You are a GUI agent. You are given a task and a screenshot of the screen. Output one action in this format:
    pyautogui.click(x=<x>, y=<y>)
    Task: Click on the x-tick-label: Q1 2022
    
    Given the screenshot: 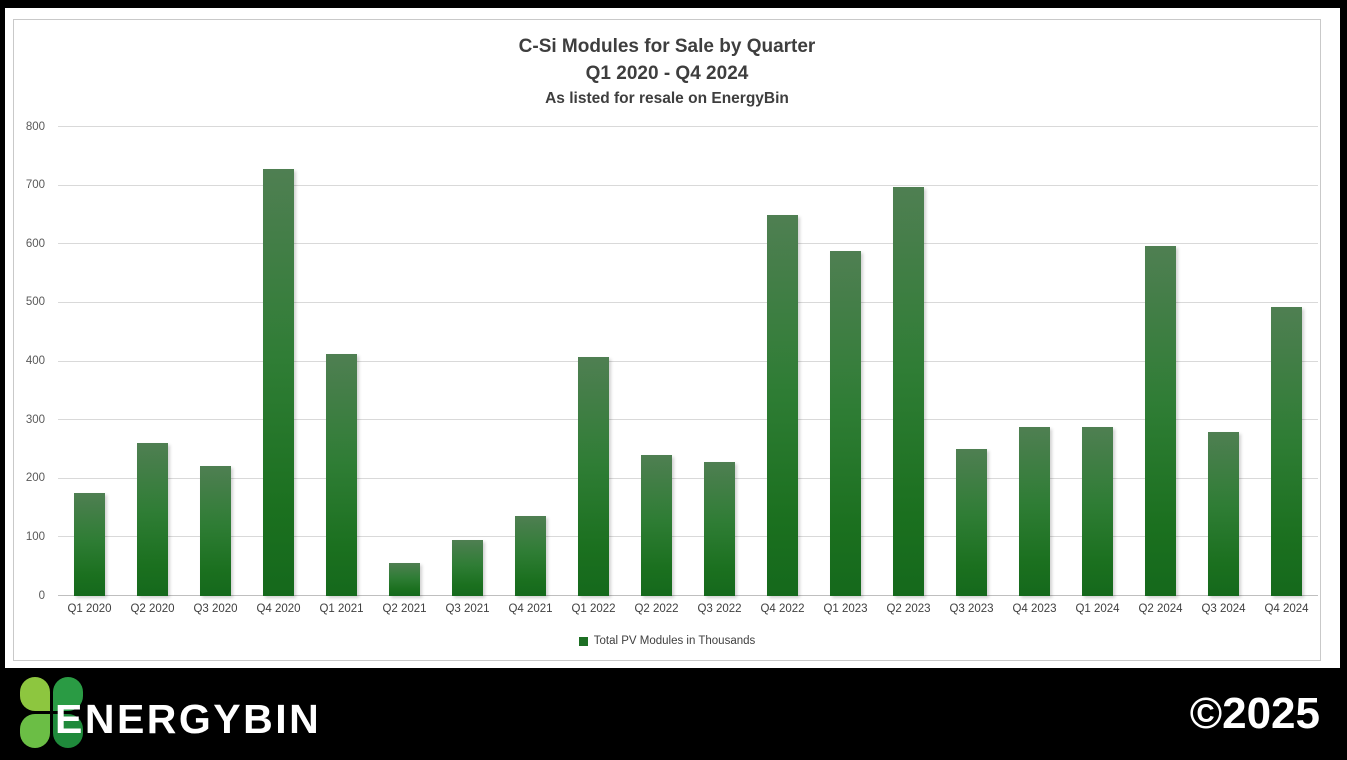 What is the action you would take?
    pyautogui.click(x=593, y=609)
    